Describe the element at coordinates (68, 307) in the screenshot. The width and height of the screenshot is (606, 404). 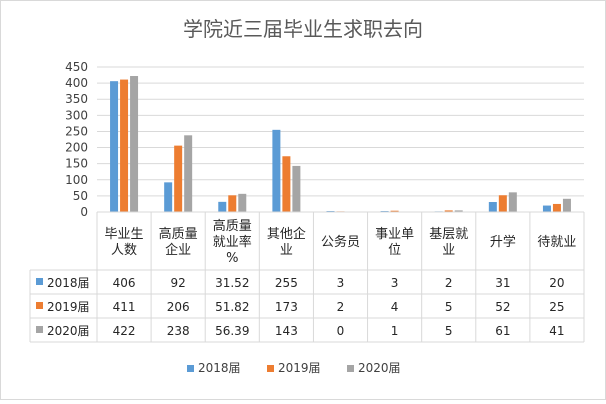
I see `series-row-label: 2019届` at that location.